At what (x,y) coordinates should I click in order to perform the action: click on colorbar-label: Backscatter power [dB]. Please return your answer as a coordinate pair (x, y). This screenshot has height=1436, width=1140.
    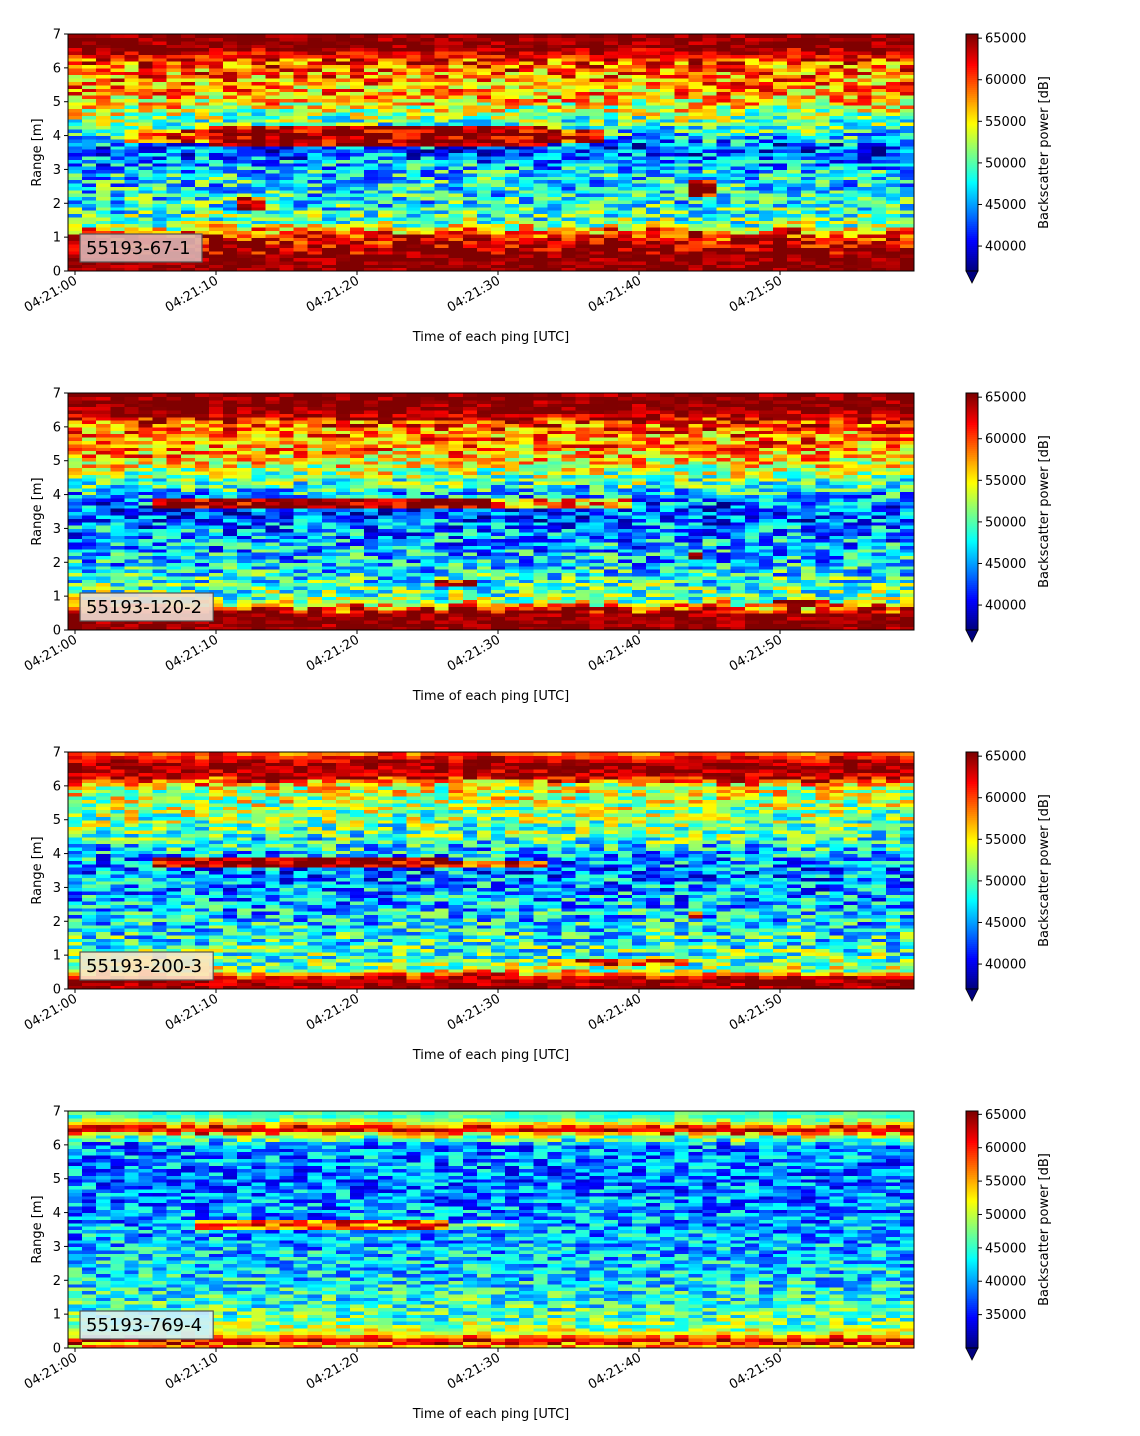
    Looking at the image, I should click on (1044, 152).